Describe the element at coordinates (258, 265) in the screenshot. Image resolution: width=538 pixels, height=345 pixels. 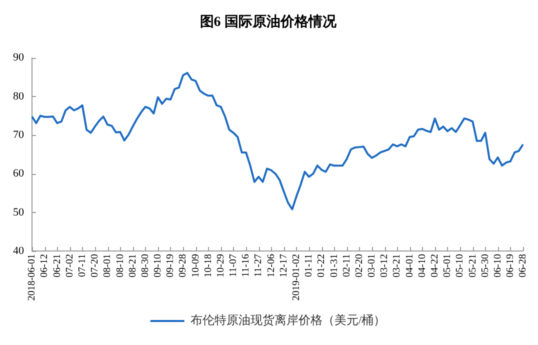
I see `x-tick-label: 11-27` at that location.